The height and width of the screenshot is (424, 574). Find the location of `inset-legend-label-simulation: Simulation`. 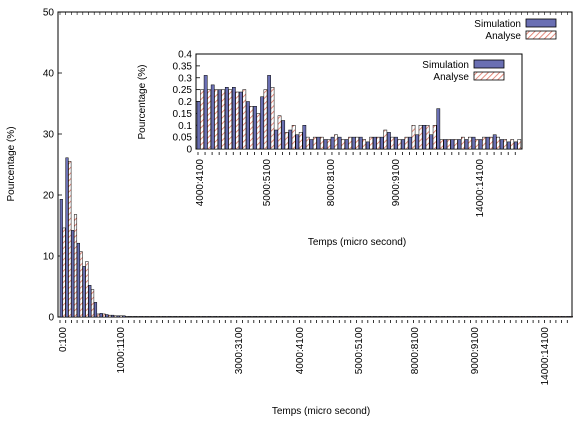

inset-legend-label-simulation: Simulation is located at coordinates (445, 65).